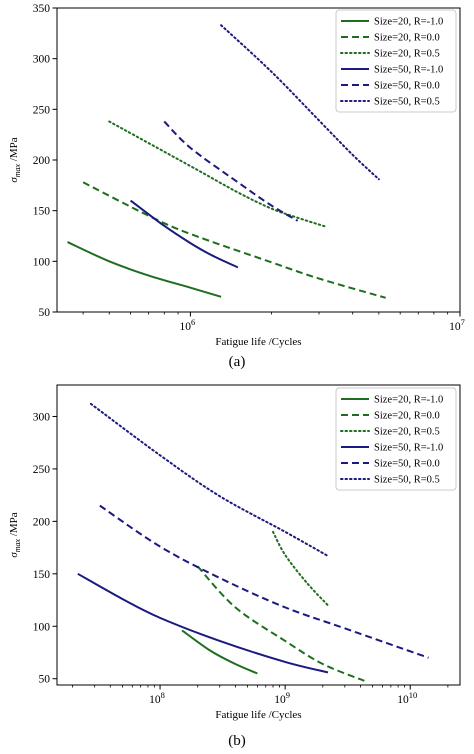  What do you see at coordinates (237, 362) in the screenshot?
I see `panel-caption: (a)` at bounding box center [237, 362].